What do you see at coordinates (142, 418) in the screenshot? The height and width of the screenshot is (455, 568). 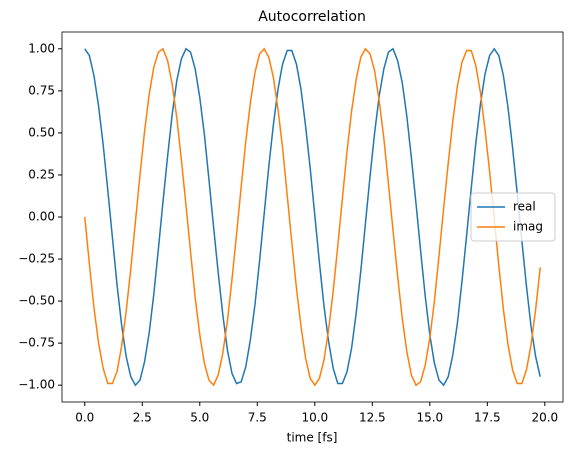 I see `x-tick-label: 2.5` at bounding box center [142, 418].